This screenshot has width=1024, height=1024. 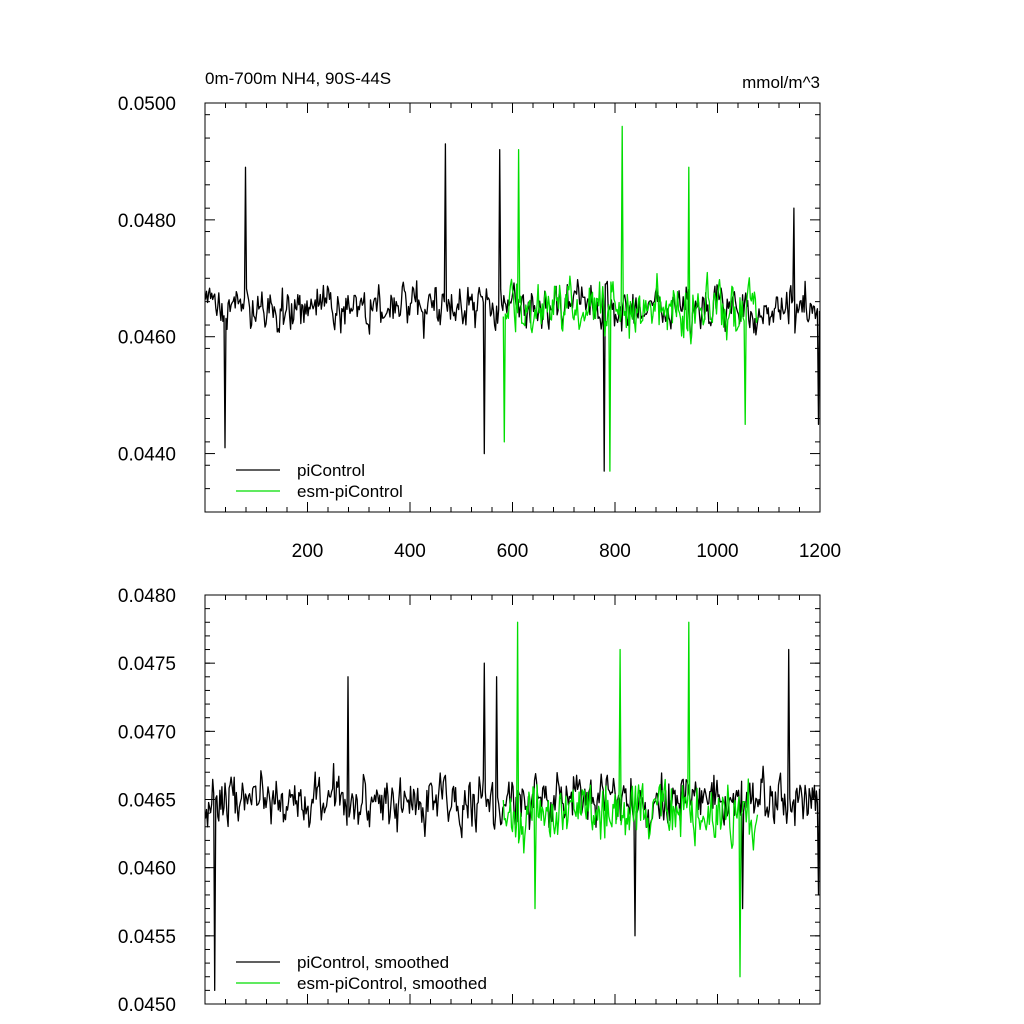 I want to click on x-tick-label: 600, so click(x=513, y=551).